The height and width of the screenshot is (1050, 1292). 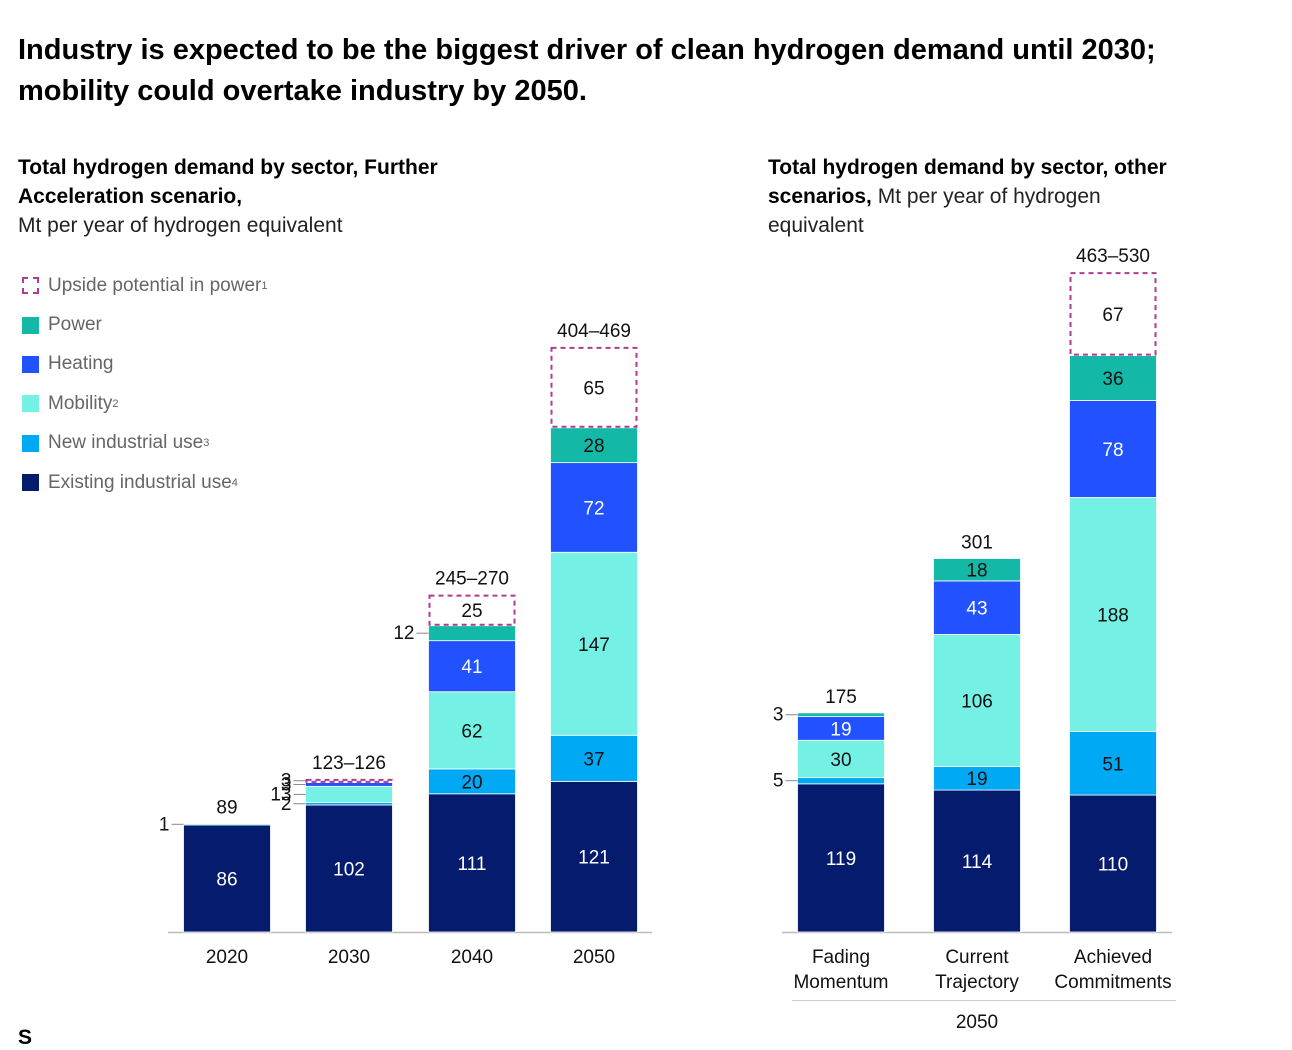 What do you see at coordinates (75, 325) in the screenshot?
I see `legend-label: Power` at bounding box center [75, 325].